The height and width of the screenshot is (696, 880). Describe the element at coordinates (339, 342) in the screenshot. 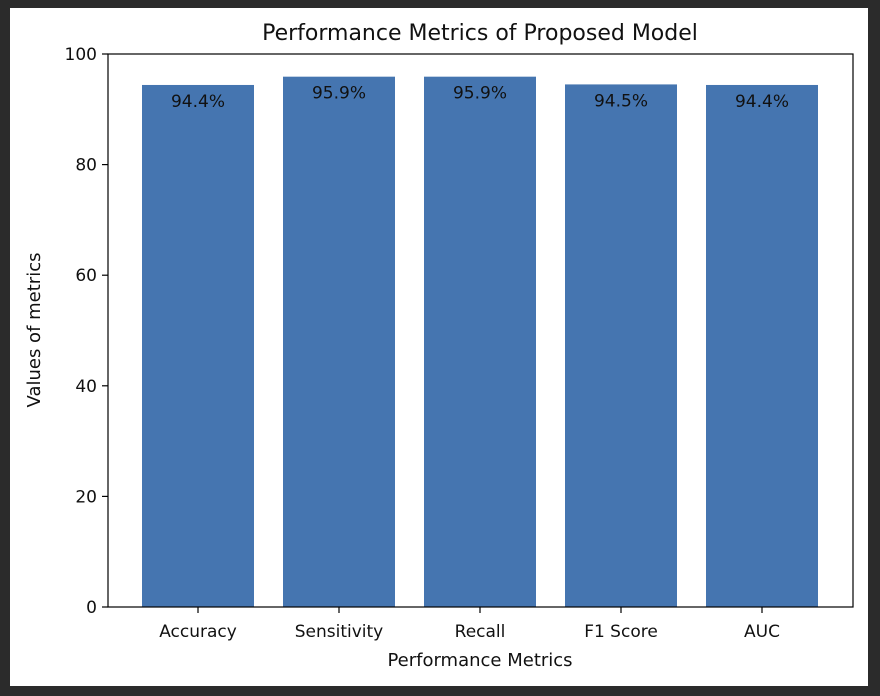

I see `bar-sensitivity` at that location.